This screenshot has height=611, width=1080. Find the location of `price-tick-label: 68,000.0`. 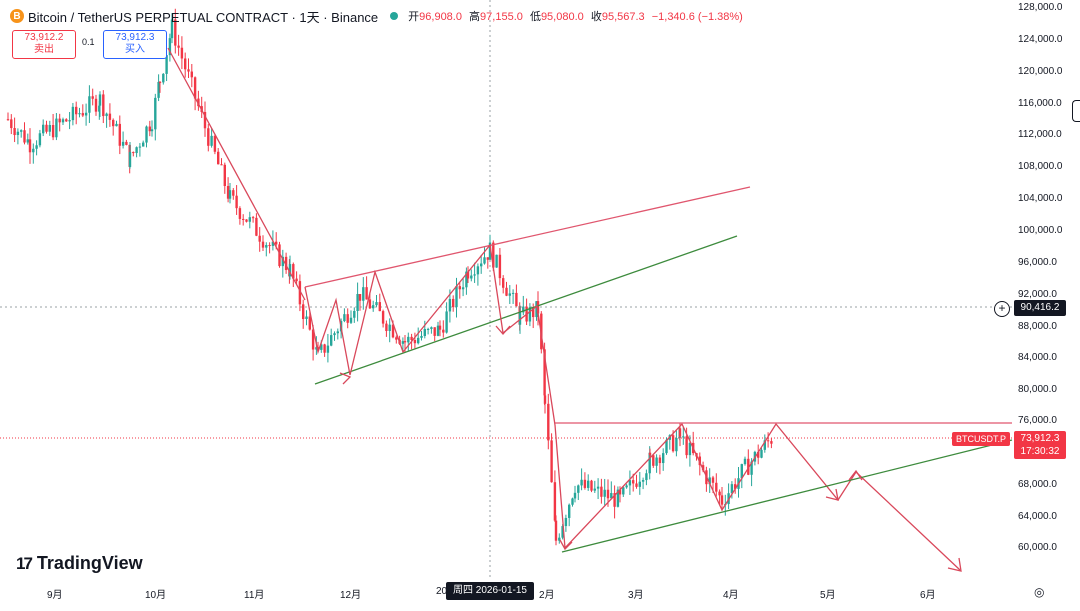

price-tick-label: 68,000.0 is located at coordinates (1037, 484).